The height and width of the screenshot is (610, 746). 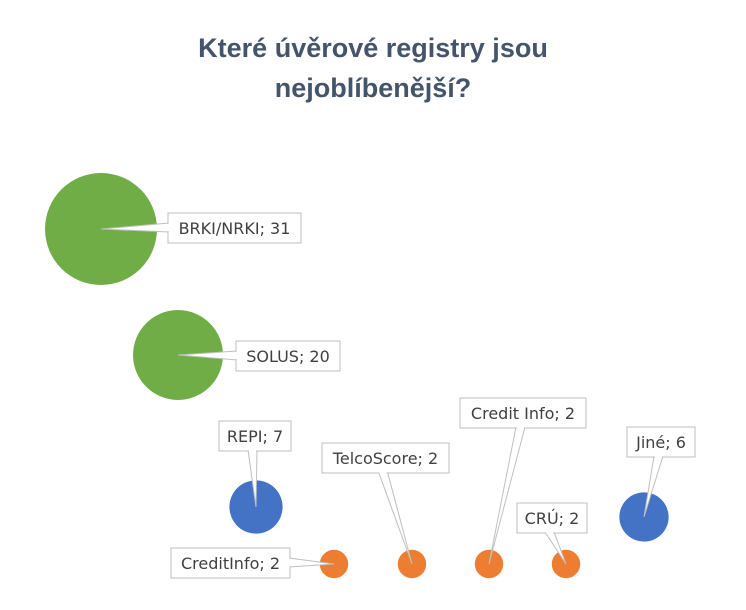 What do you see at coordinates (236, 355) in the screenshot?
I see `callout-seam-solus` at bounding box center [236, 355].